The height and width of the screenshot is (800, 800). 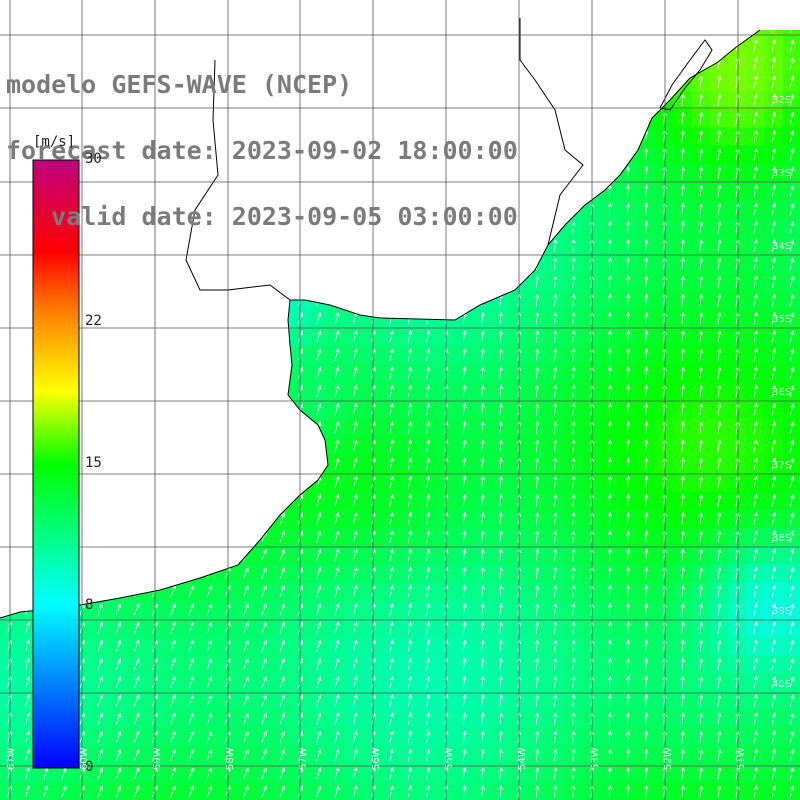 I want to click on longitude-label: 61W, so click(x=11, y=758).